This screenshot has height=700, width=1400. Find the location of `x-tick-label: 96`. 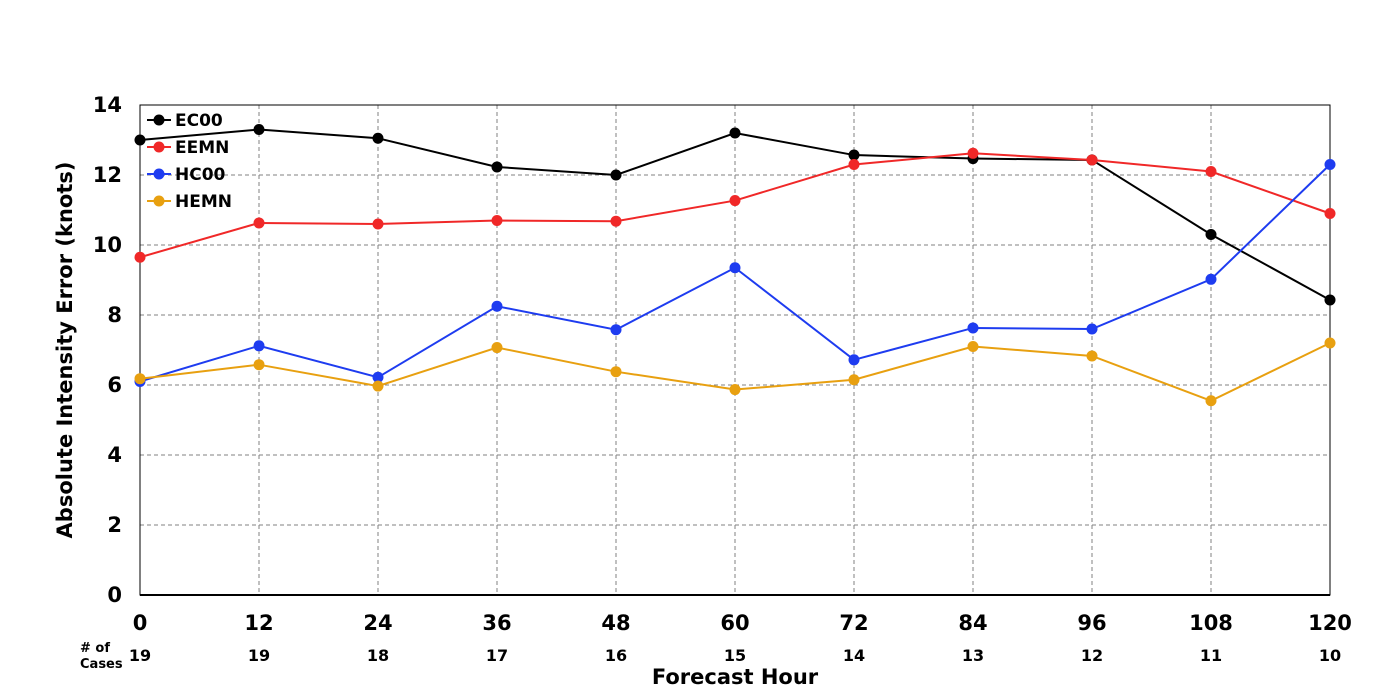

x-tick-label: 96 is located at coordinates (1091, 623).